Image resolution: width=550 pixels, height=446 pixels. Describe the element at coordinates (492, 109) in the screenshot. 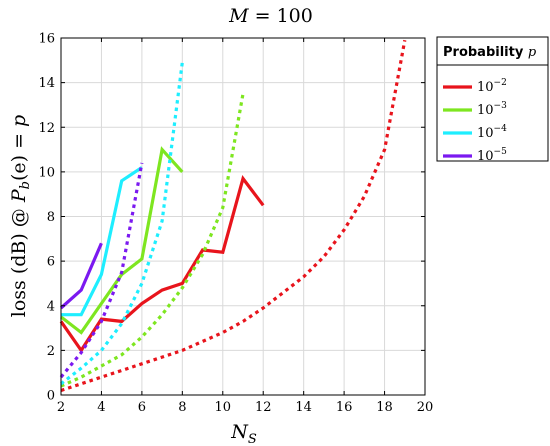

I see `legend-label: 10−3` at that location.